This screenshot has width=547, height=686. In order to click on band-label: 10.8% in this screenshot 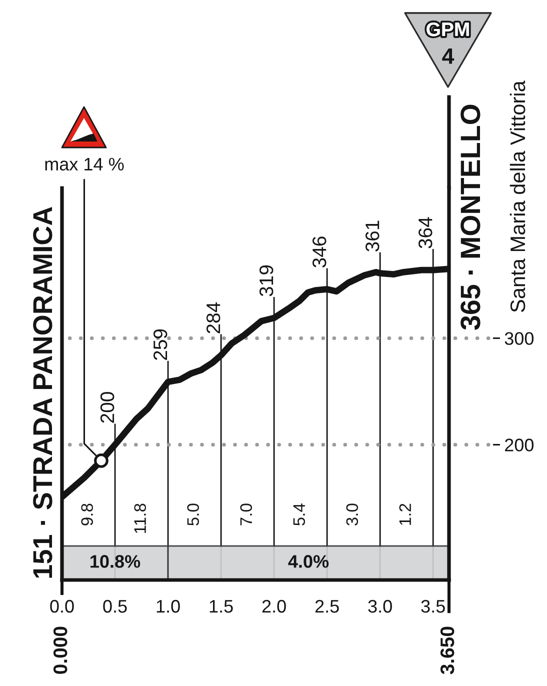, I will do `click(115, 561)`.